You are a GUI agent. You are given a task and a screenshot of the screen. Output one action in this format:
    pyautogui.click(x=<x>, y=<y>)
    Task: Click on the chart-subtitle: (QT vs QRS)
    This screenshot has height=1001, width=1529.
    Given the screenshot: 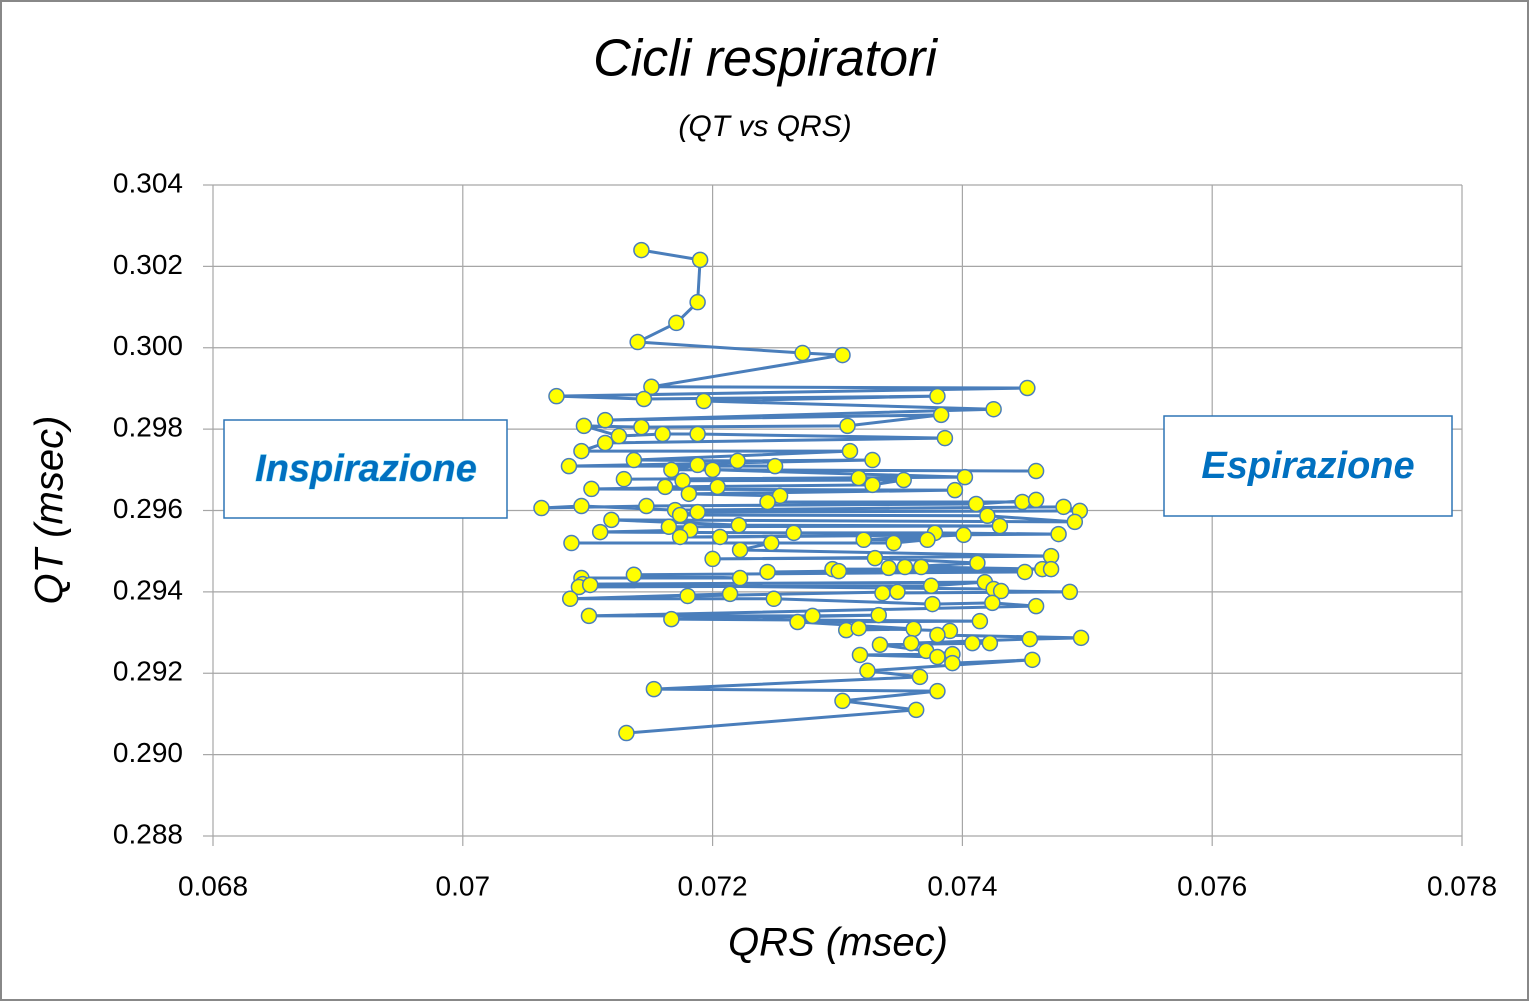 What is the action you would take?
    pyautogui.click(x=764, y=126)
    